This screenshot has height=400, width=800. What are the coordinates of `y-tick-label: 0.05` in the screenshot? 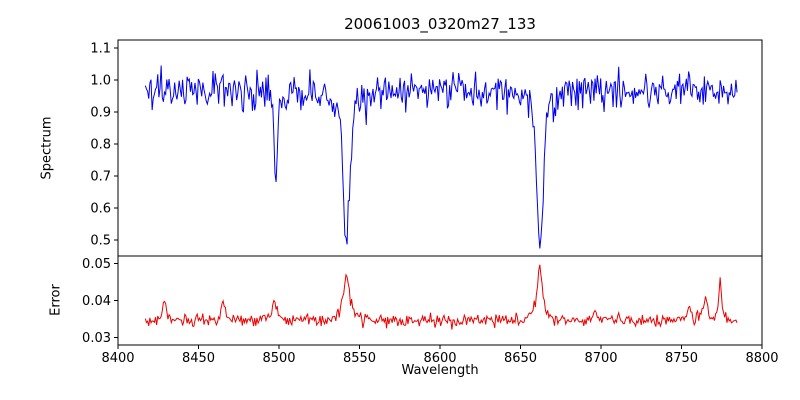 It's located at (96, 264).